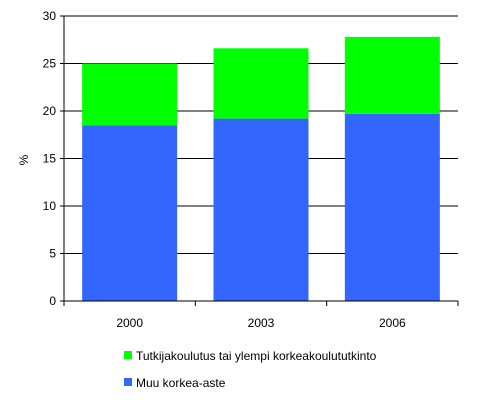 This screenshot has width=495, height=413. Describe the element at coordinates (392, 323) in the screenshot. I see `x-tick-label: 2006` at that location.